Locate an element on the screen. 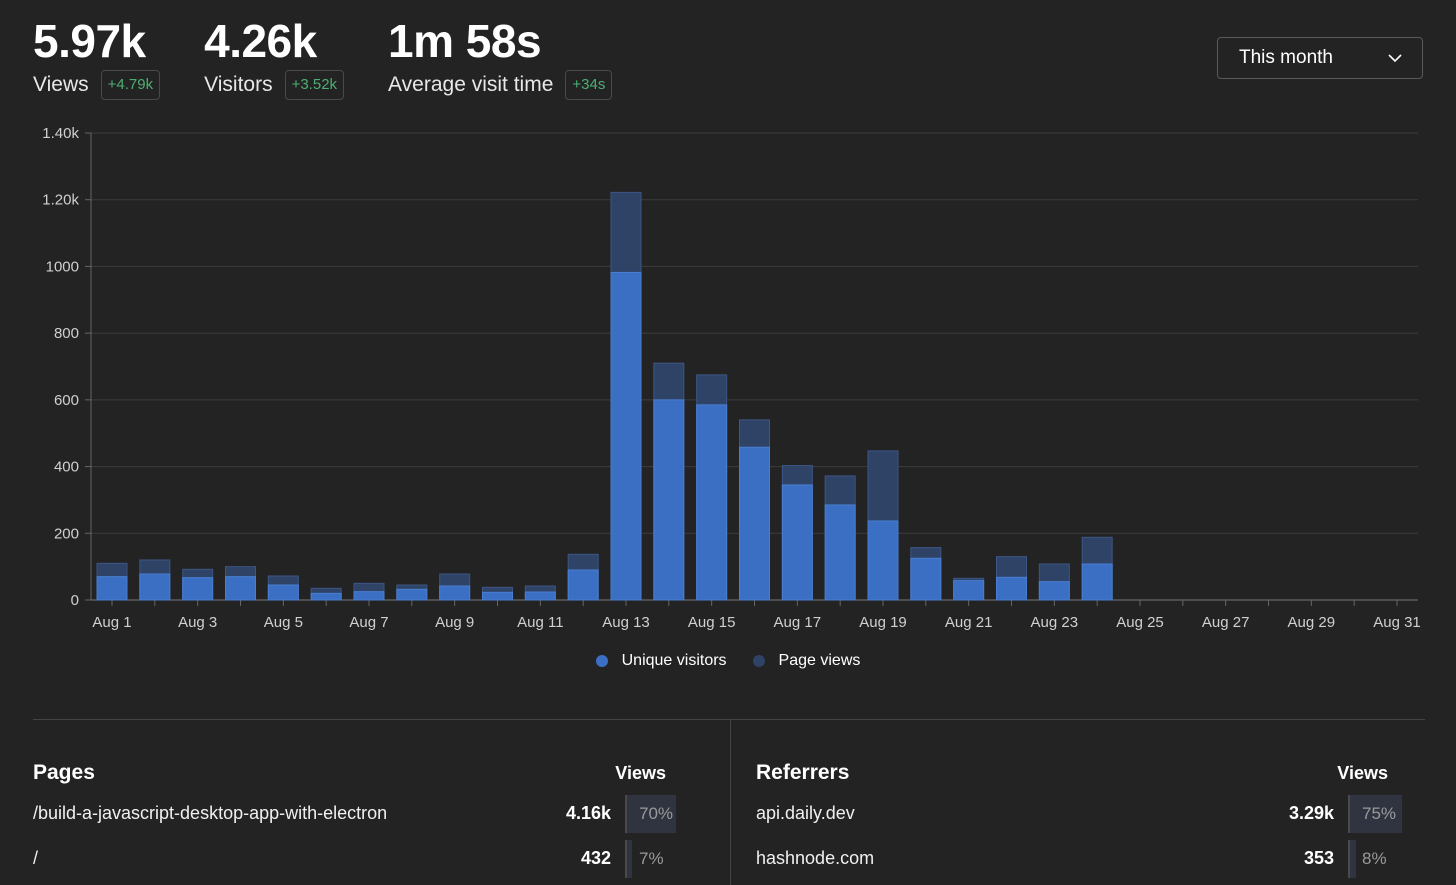  x-tick-label: Aug 25 is located at coordinates (1140, 622).